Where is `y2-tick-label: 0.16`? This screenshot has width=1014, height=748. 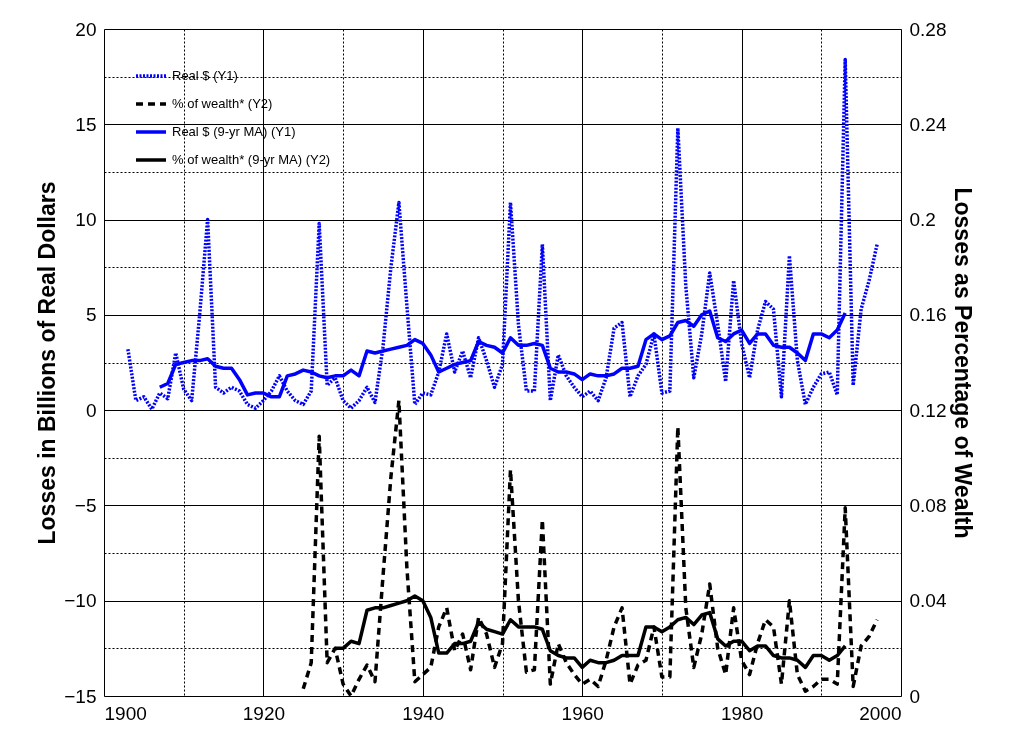 y2-tick-label: 0.16 is located at coordinates (928, 315).